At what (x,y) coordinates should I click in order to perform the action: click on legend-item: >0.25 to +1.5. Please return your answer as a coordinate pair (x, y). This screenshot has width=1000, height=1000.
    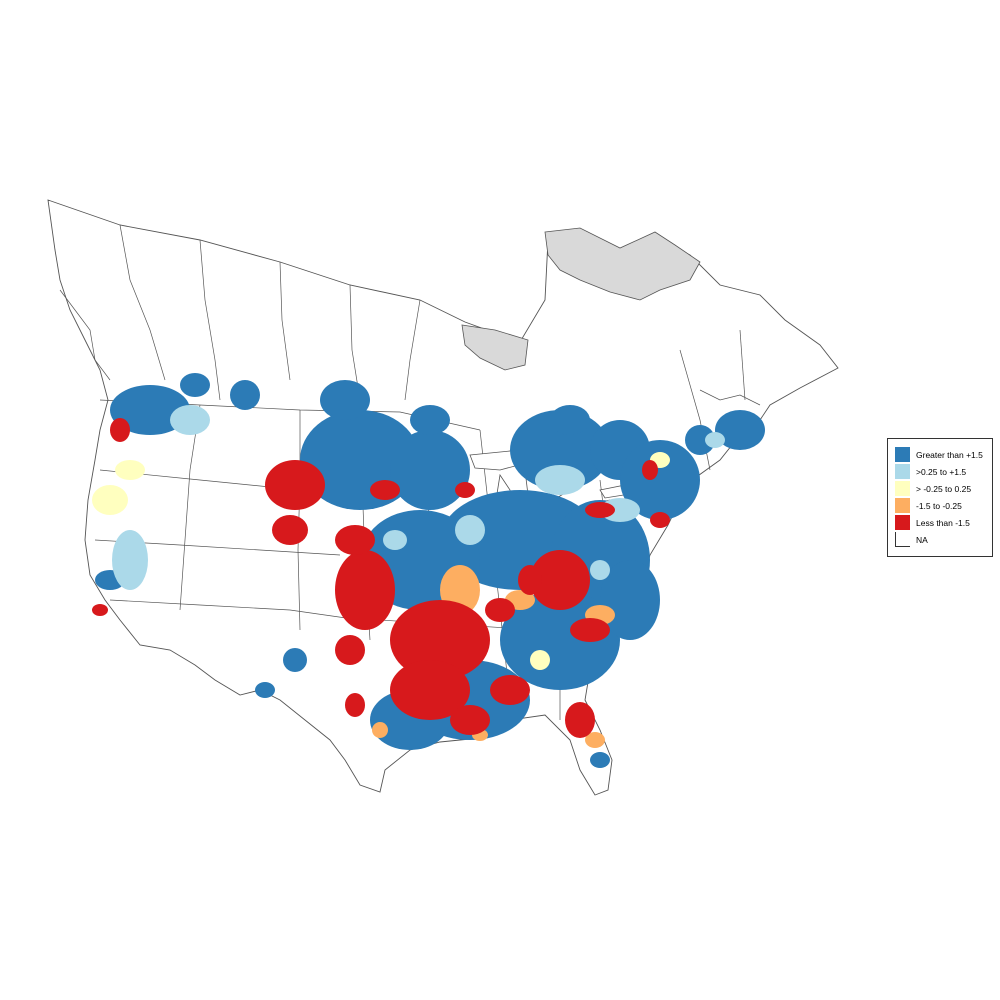
    Looking at the image, I should click on (930, 471).